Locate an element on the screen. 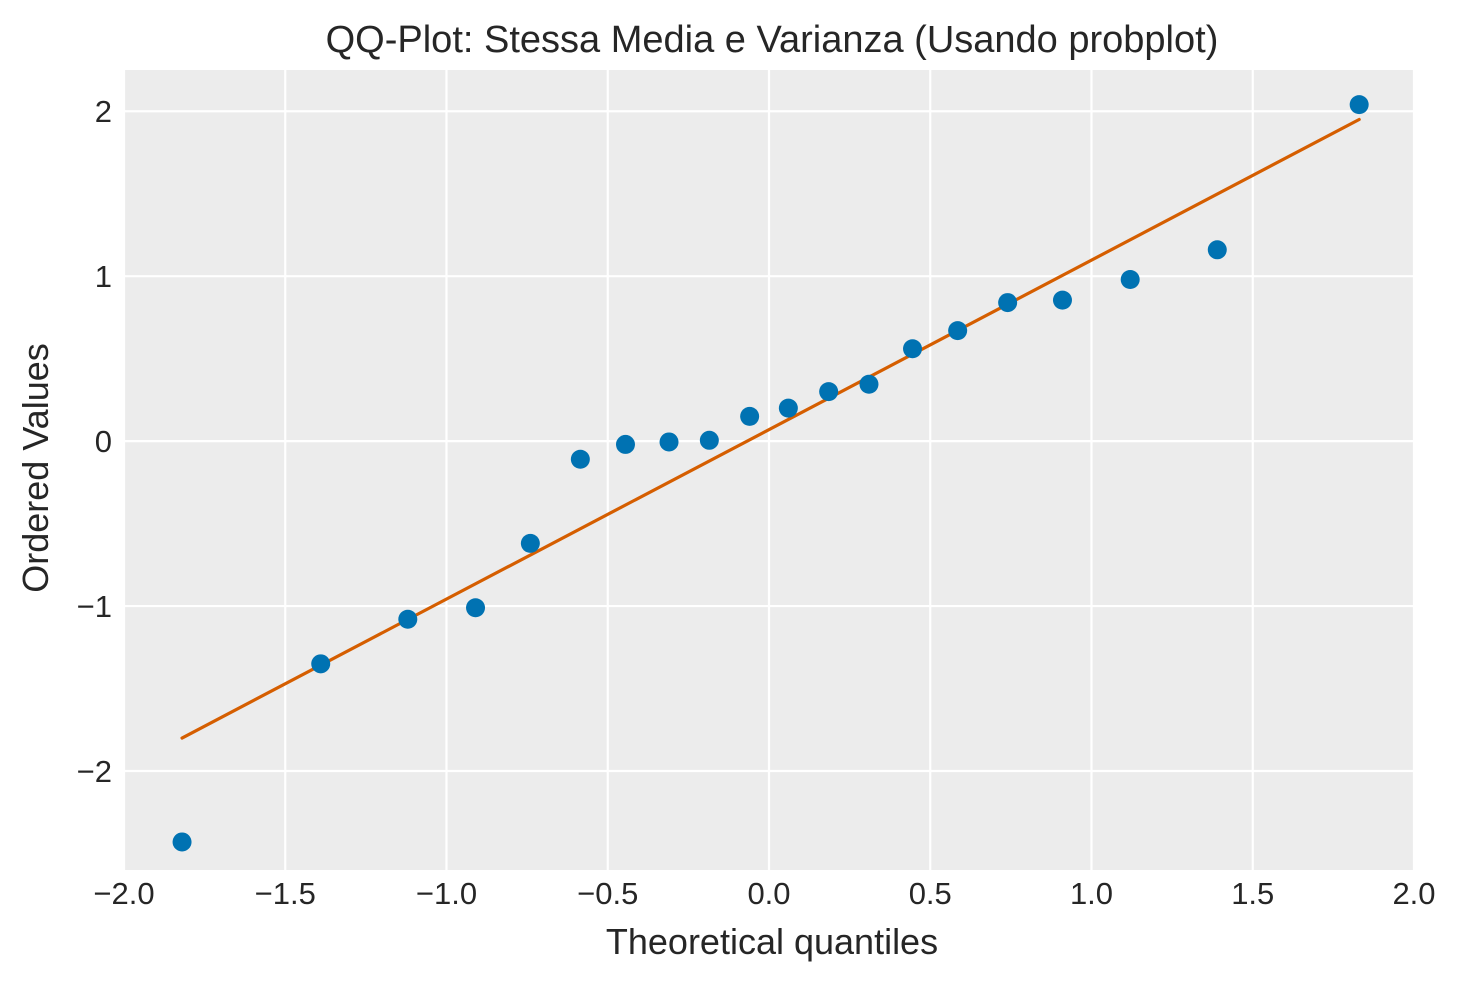 This screenshot has width=1463, height=983. y-tick-label: 1 is located at coordinates (103, 276).